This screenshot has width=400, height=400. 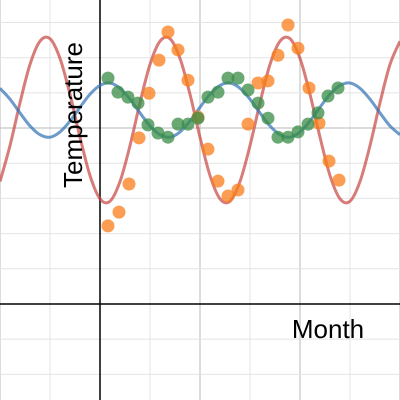 I want to click on x-axis-label: Month, so click(x=328, y=329).